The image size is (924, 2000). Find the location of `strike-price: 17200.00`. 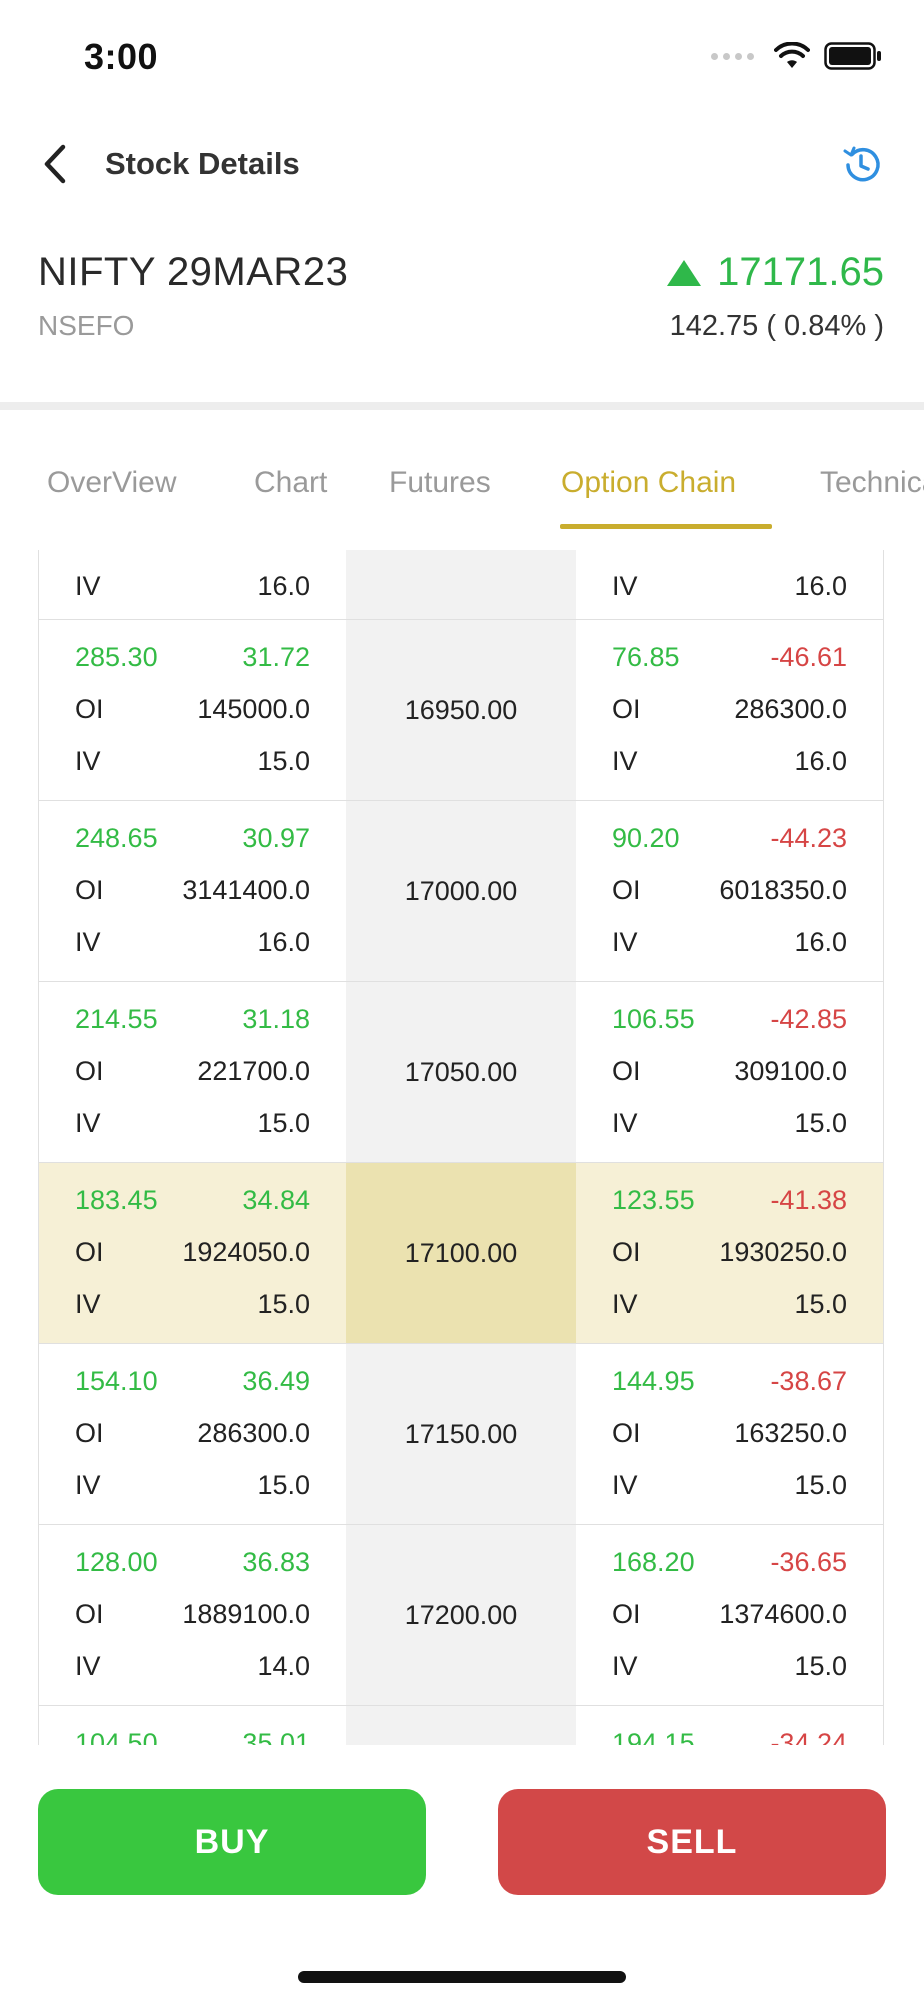

strike-price: 17200.00 is located at coordinates (461, 1615).